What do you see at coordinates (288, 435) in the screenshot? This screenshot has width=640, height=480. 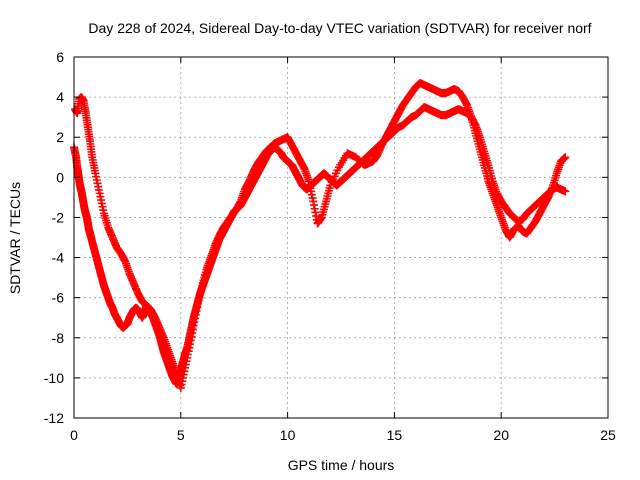 I see `x-tick-label: 10` at bounding box center [288, 435].